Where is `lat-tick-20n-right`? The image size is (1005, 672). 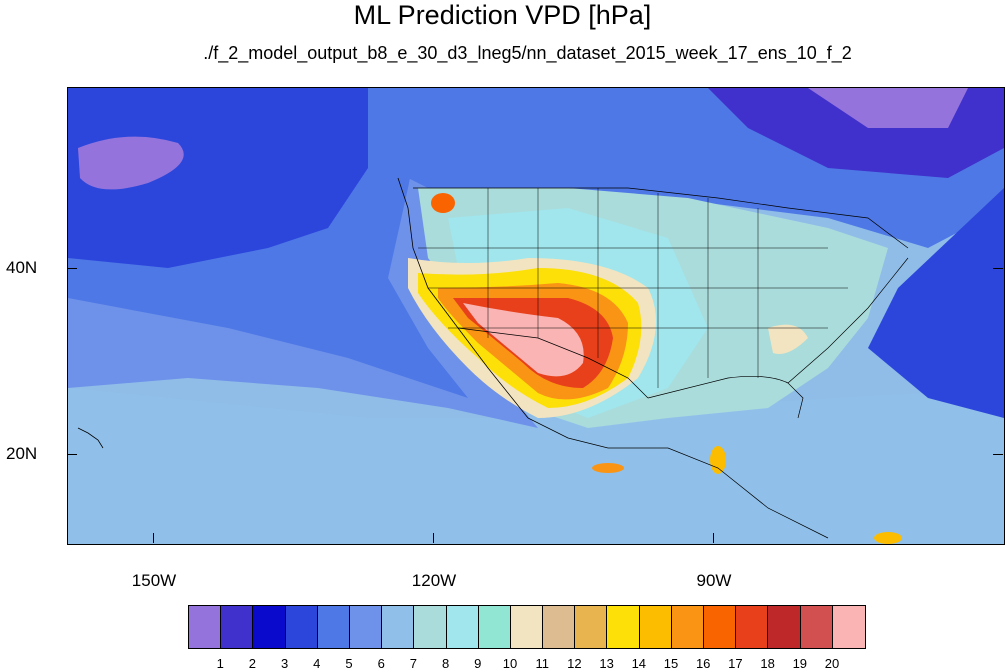
lat-tick-20n-right is located at coordinates (998, 454).